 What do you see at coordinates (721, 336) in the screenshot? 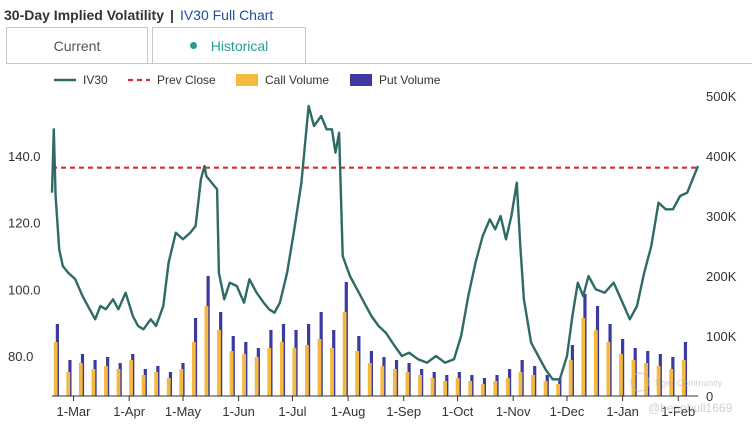
I see `y-right-tick-label: 100K` at bounding box center [721, 336].